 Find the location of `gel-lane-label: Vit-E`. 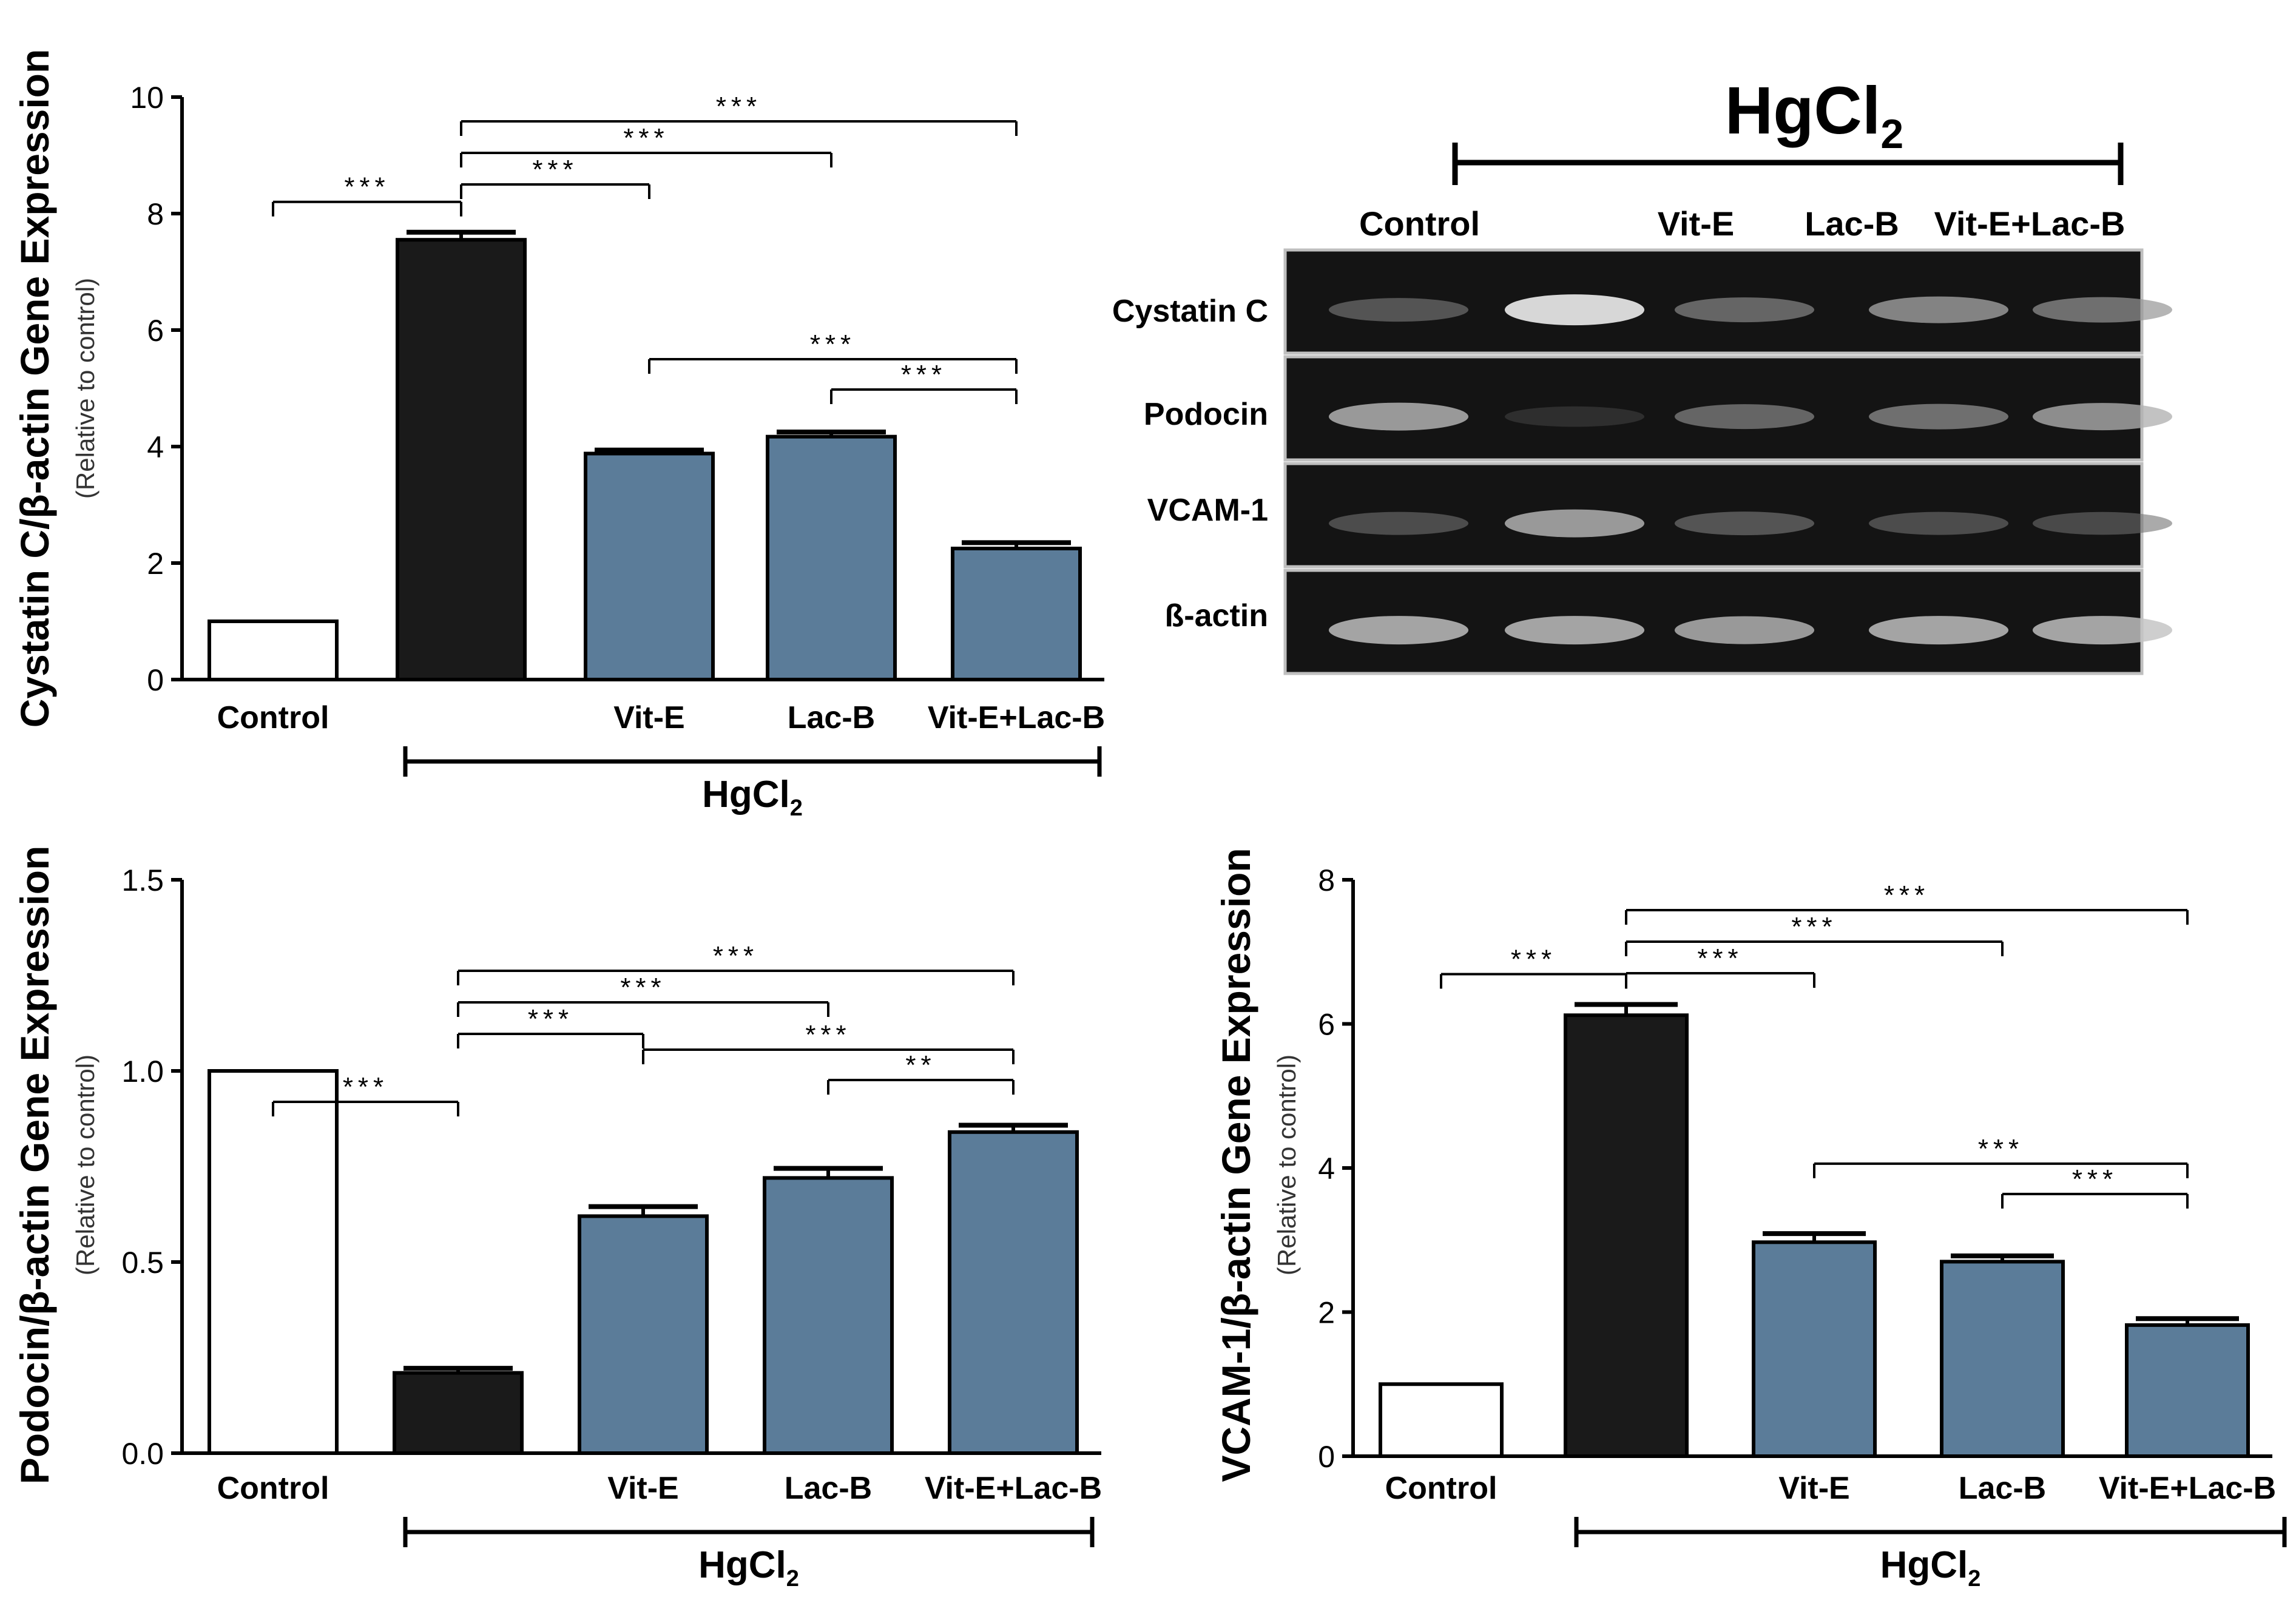

gel-lane-label: Vit-E is located at coordinates (1696, 224).